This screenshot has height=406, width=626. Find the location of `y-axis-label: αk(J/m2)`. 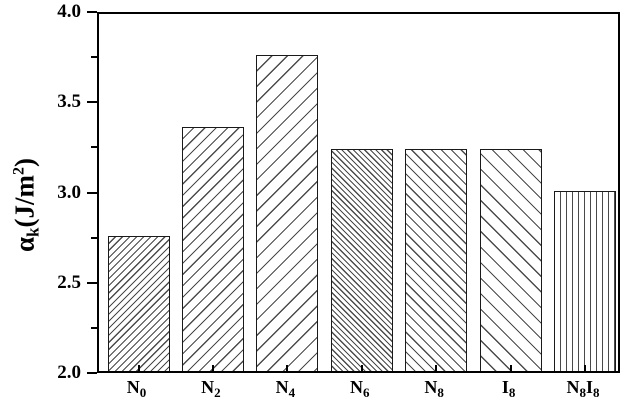

y-axis-label: αk(J/m2) is located at coordinates (26, 205).